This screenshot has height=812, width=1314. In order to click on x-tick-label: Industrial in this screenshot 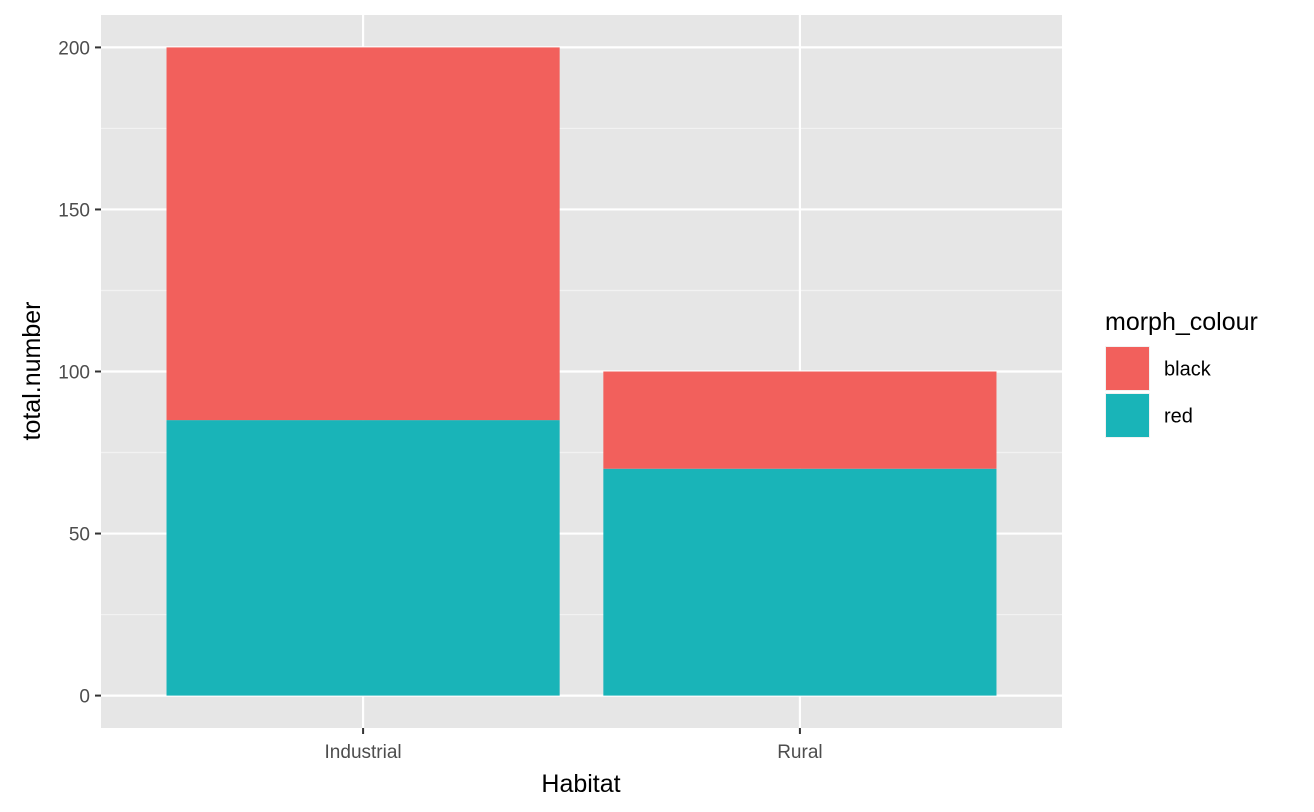, I will do `click(363, 752)`.